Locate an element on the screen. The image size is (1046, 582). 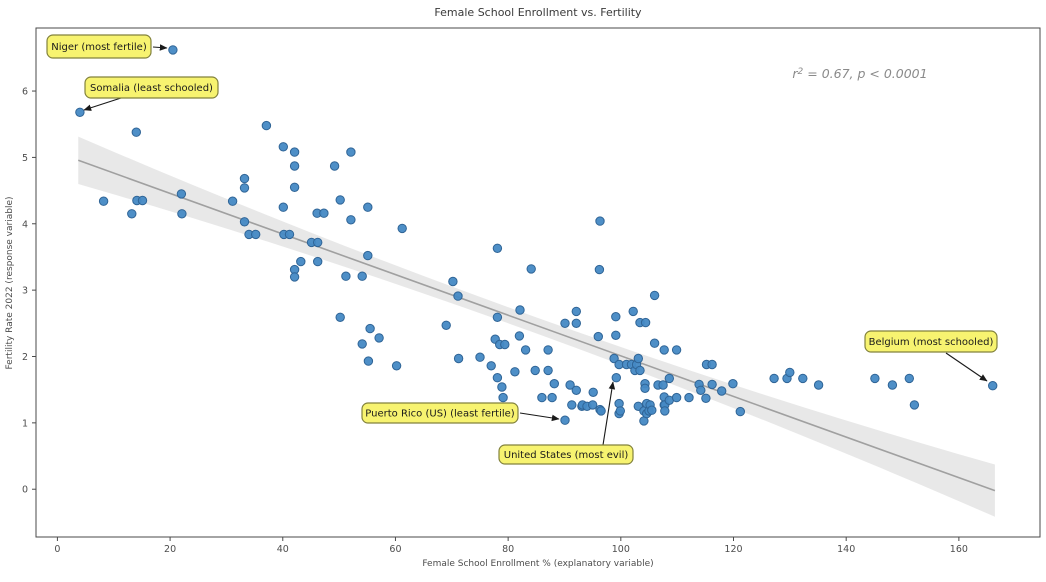
y-tick-label: 6 is located at coordinates (25, 92).